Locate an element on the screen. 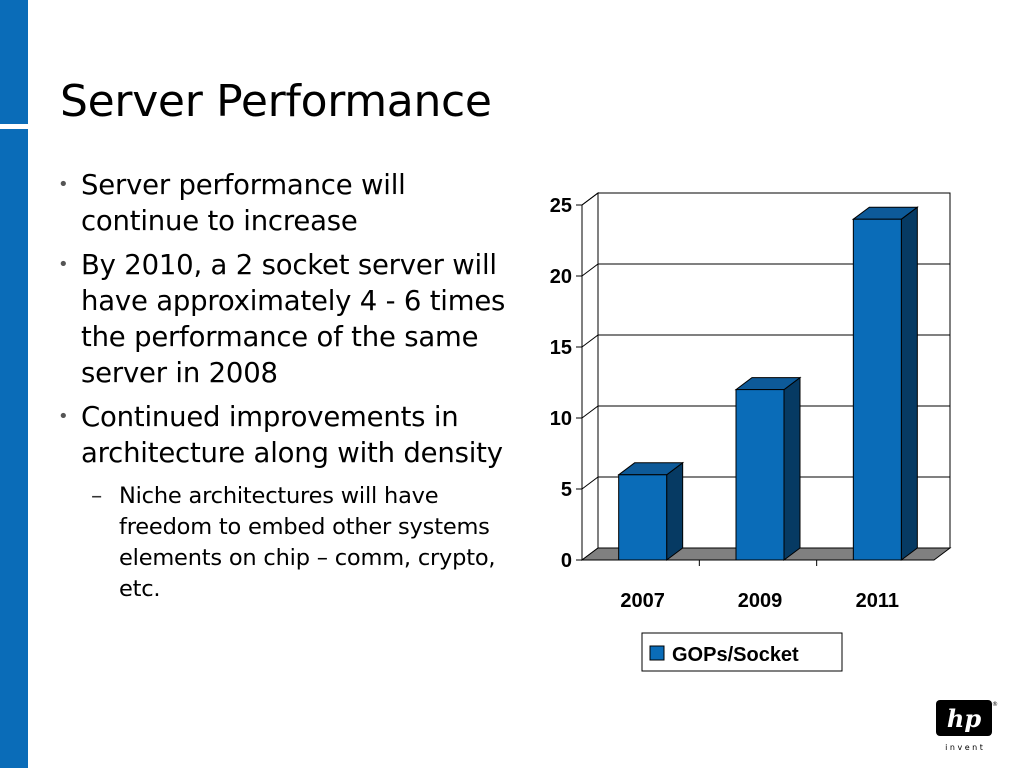 The height and width of the screenshot is (768, 1024). y-tick-label: 0 is located at coordinates (566, 561).